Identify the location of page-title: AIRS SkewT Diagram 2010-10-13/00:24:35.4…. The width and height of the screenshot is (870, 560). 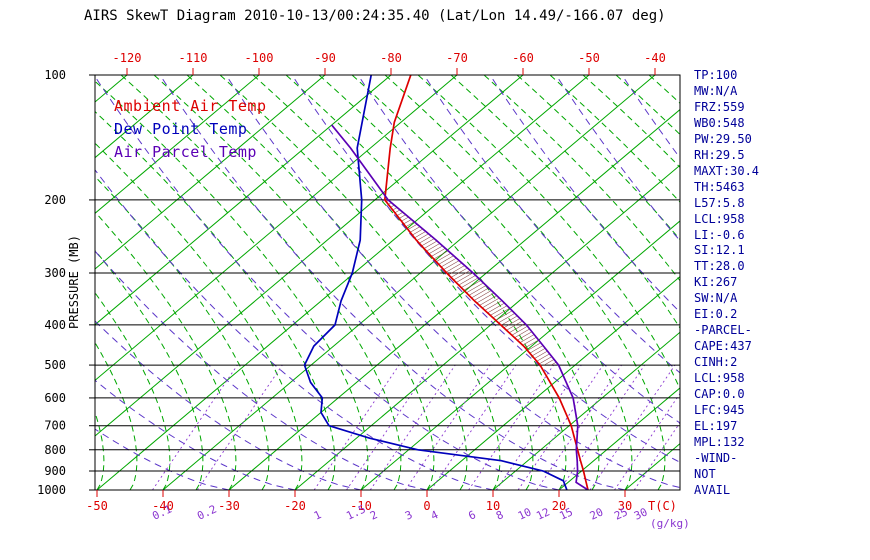
(375, 16).